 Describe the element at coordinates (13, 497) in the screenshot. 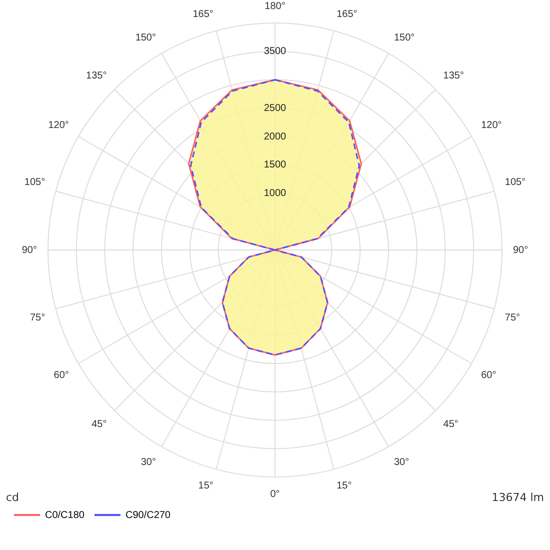

I see `text: cd` at that location.